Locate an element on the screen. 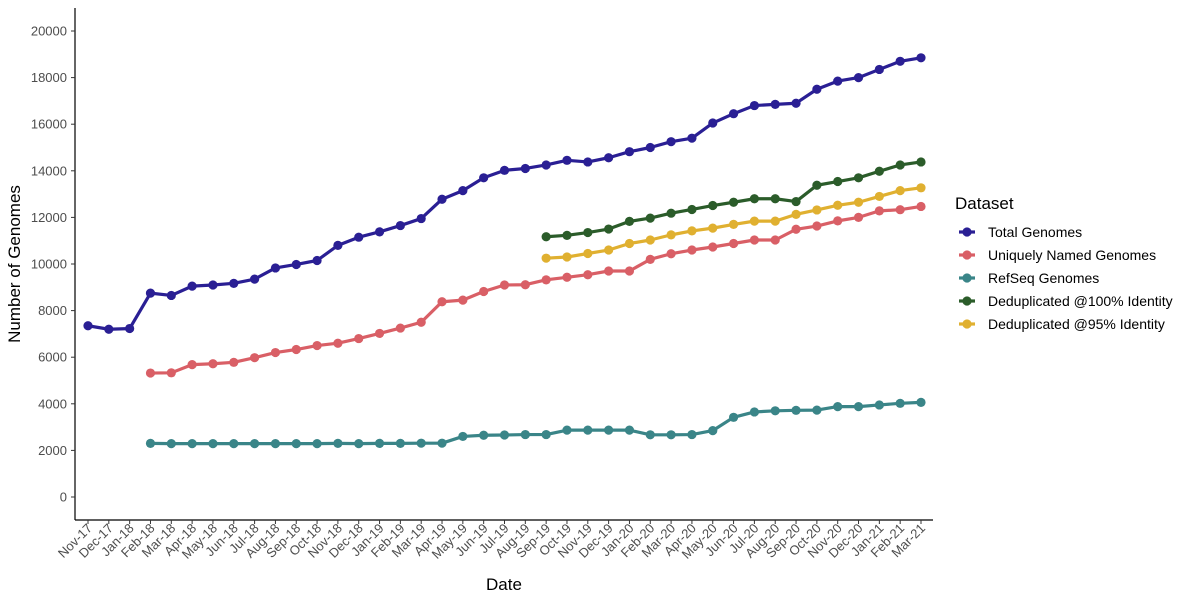 The width and height of the screenshot is (1200, 600). legend-label: RefSeq Genomes is located at coordinates (1043, 278).